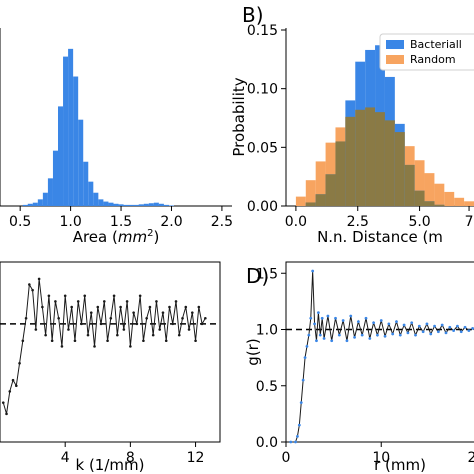 Image resolution: width=474 pixels, height=474 pixels. Describe the element at coordinates (262, 31) in the screenshot. I see `panel-b-y-tick-label: 0.15` at that location.